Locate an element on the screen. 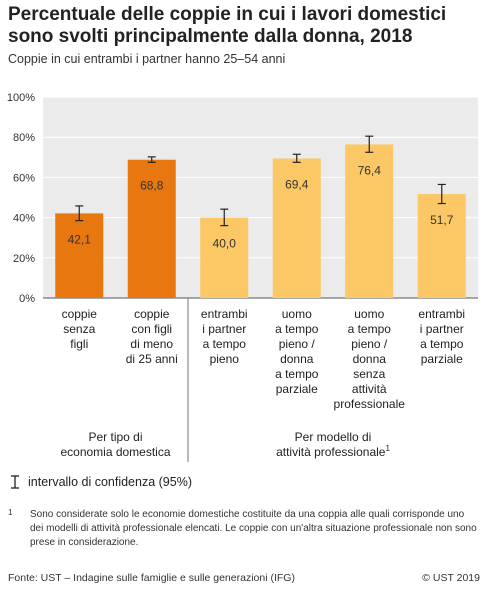 This screenshot has width=488, height=589. y-tick-label: 0% is located at coordinates (27, 299).